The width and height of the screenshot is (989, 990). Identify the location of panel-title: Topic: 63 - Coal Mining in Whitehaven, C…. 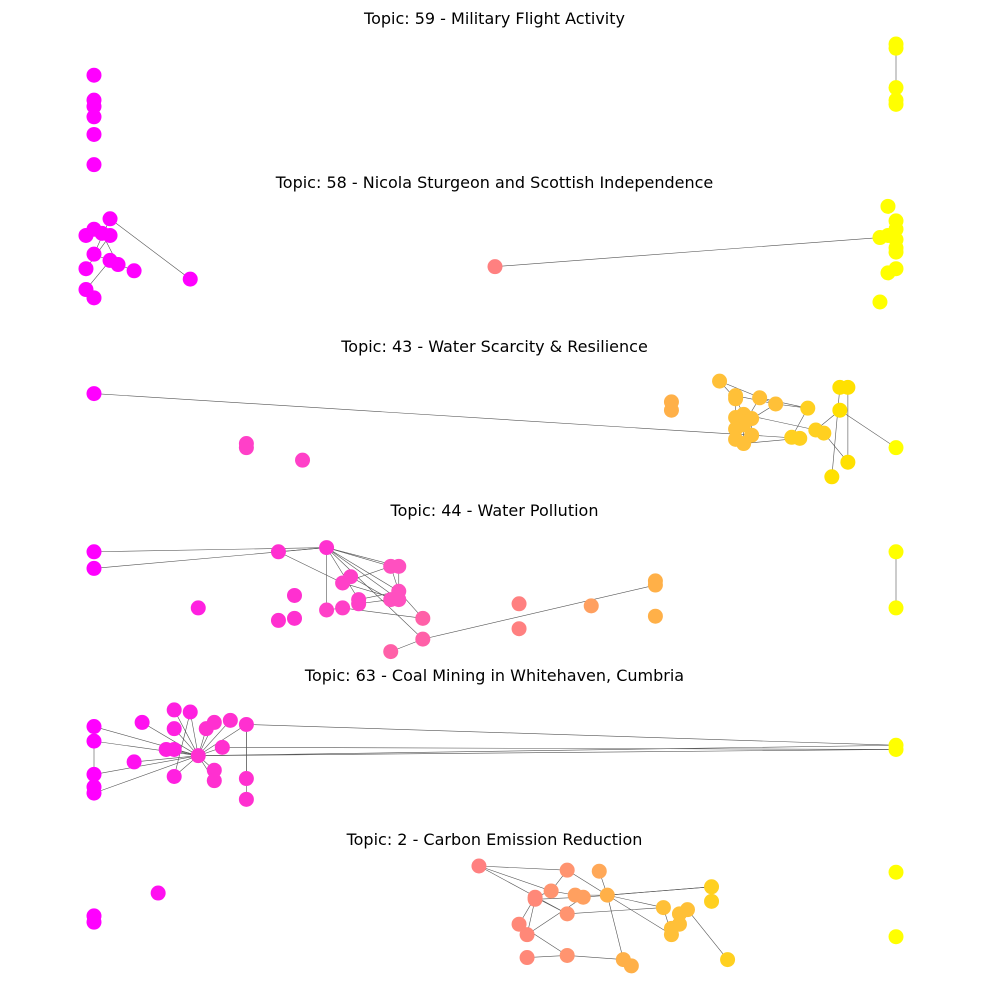
(494, 675).